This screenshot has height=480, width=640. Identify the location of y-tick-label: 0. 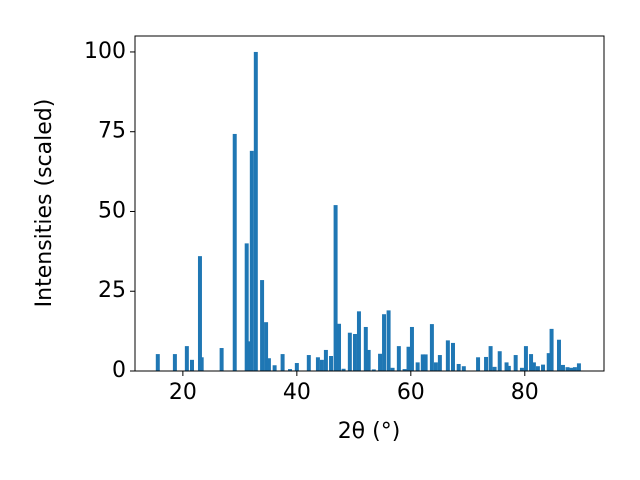
(119, 370).